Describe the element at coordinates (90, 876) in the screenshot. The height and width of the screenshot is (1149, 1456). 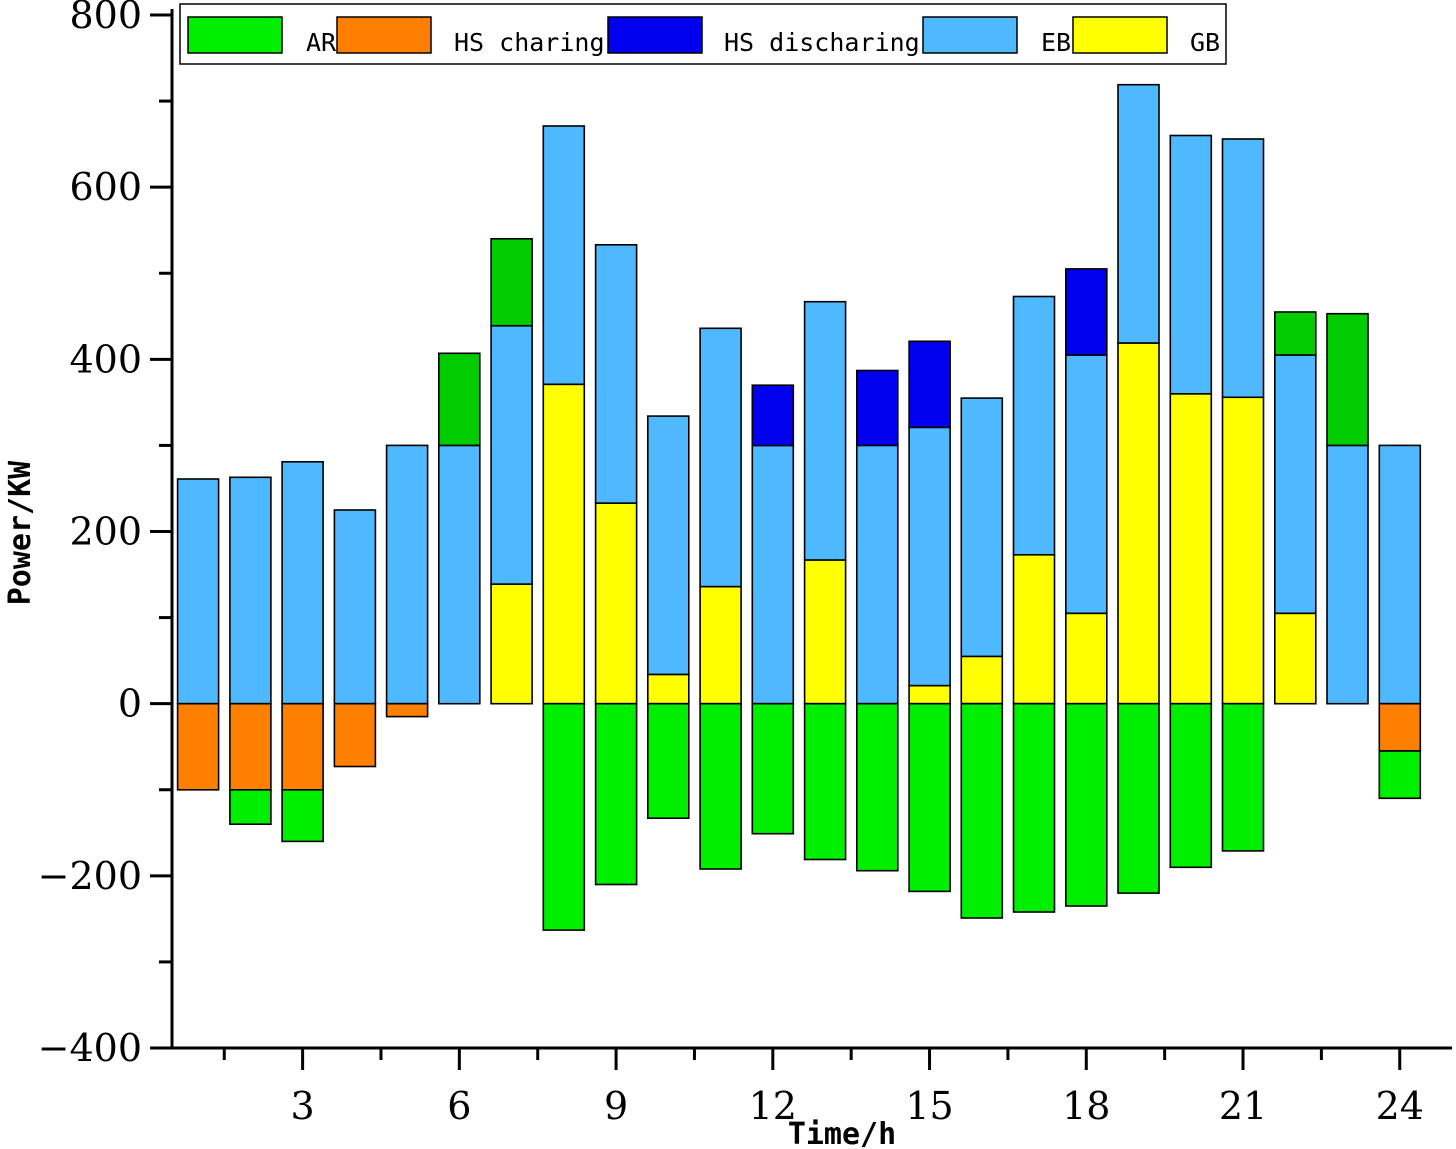
I see `y-tick-label: −200` at that location.